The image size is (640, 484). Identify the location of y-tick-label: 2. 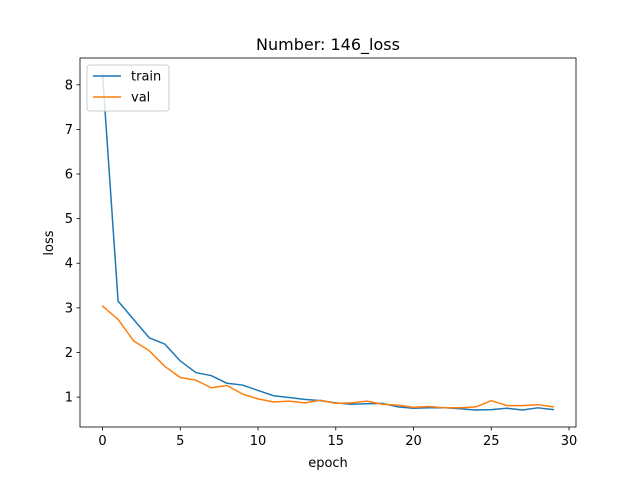
(69, 353).